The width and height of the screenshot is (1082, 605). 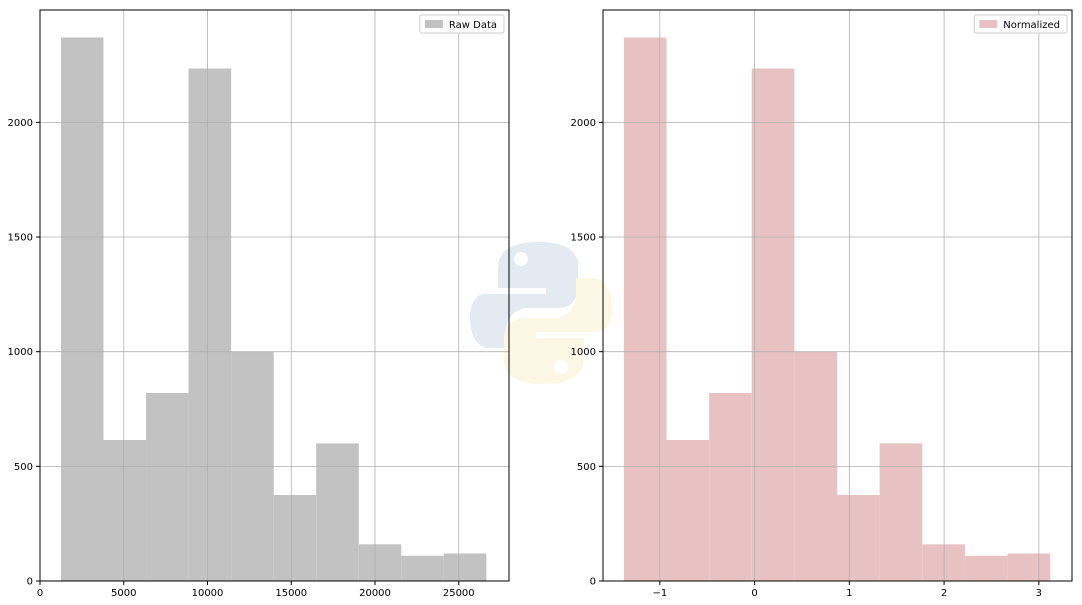 I want to click on legend: Raw Data, so click(x=462, y=24).